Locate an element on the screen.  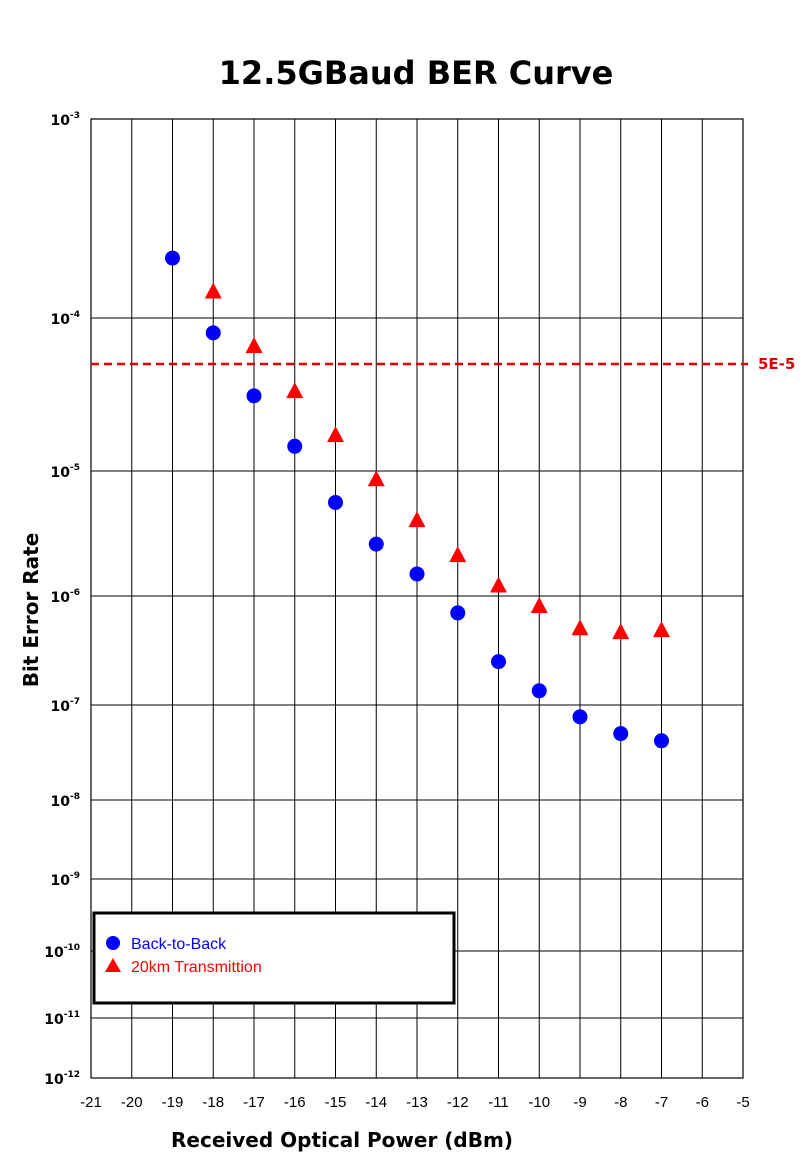
legend: Back-to-Back 20km Transmittion is located at coordinates (274, 958).